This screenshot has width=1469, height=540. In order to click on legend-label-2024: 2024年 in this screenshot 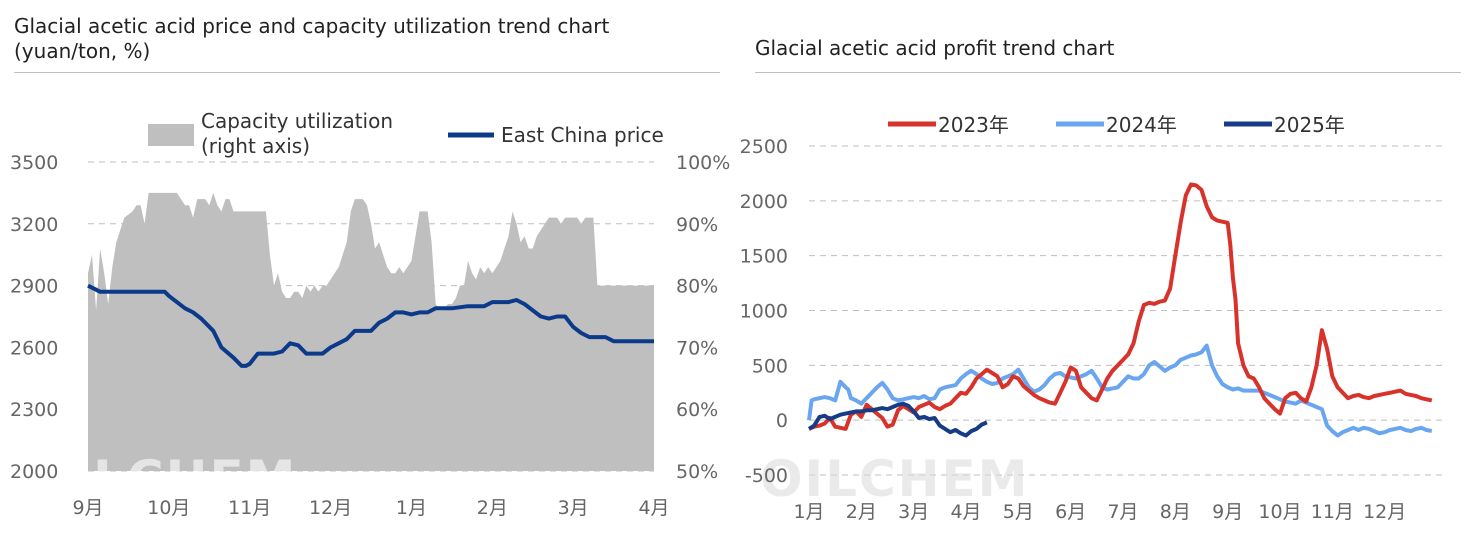, I will do `click(1141, 125)`.